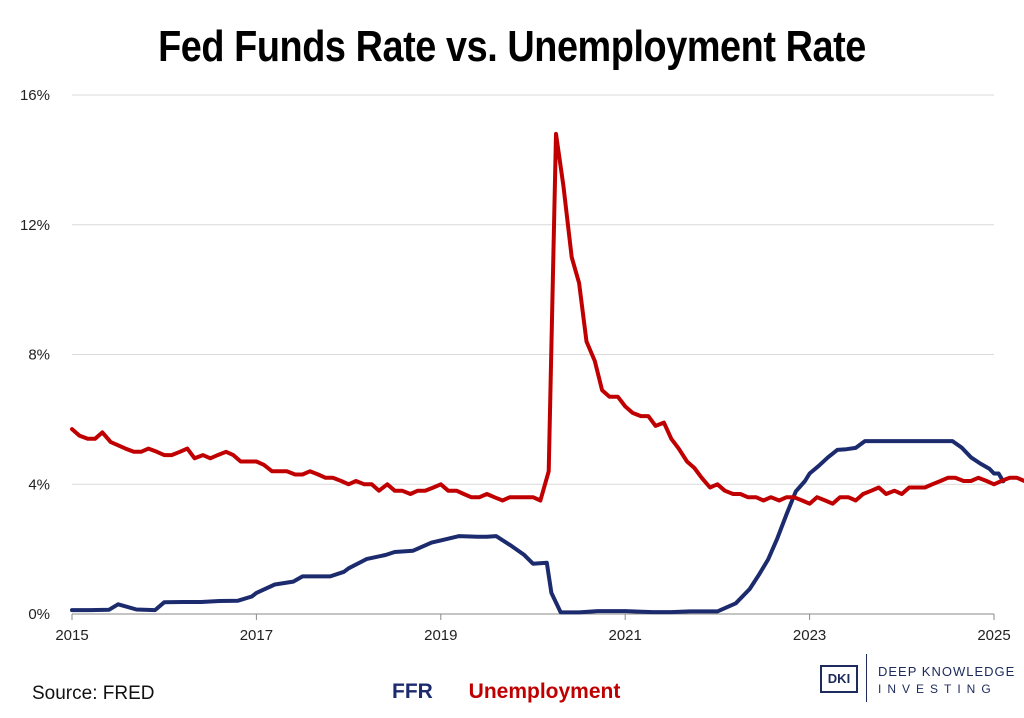  Describe the element at coordinates (256, 635) in the screenshot. I see `x-tick-label: 2017` at that location.